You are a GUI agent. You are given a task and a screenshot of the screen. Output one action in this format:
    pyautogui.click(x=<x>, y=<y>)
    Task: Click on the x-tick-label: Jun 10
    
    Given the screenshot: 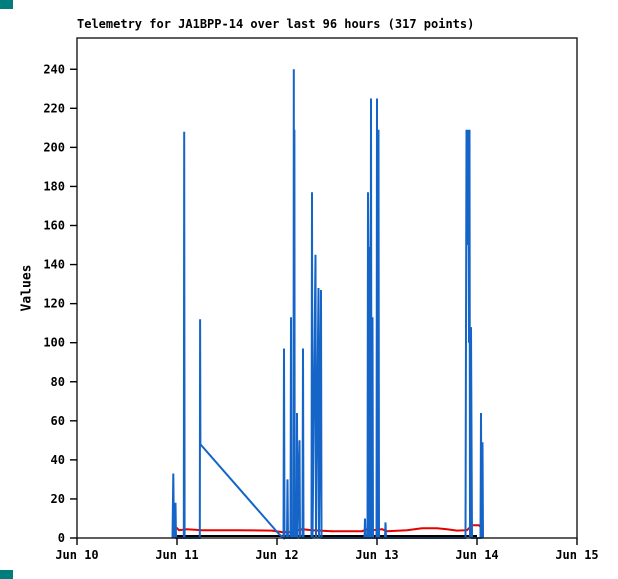 What is the action you would take?
    pyautogui.click(x=76, y=555)
    